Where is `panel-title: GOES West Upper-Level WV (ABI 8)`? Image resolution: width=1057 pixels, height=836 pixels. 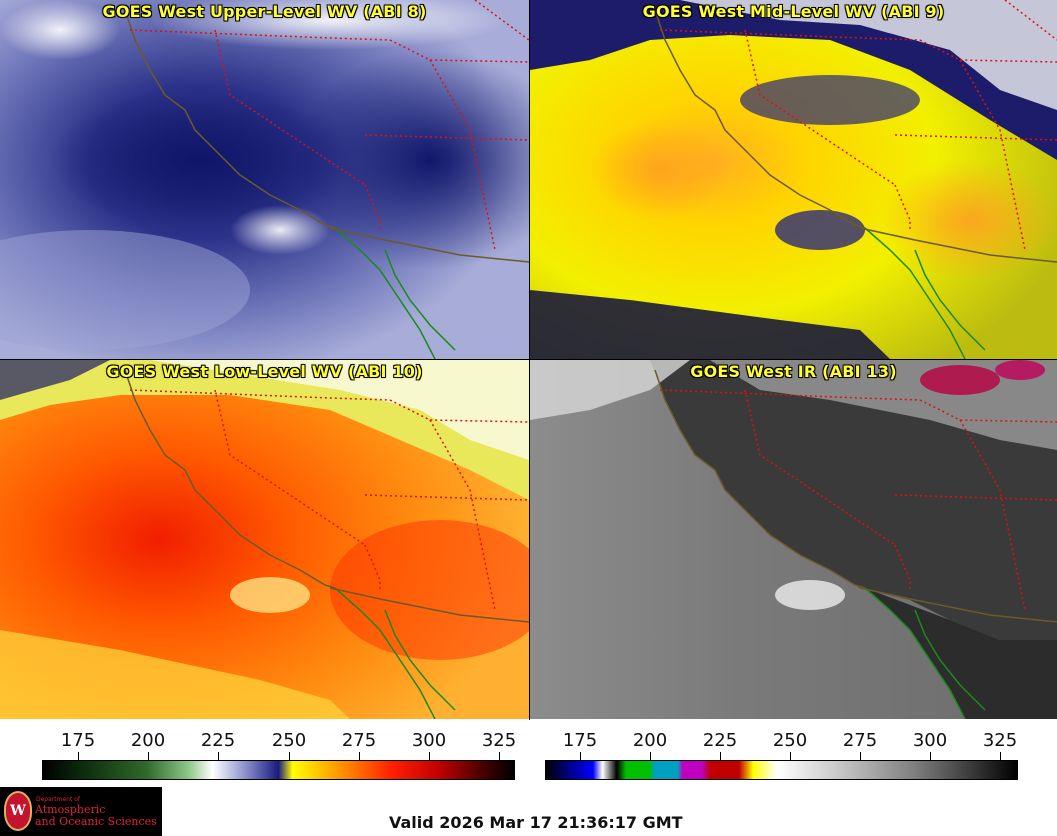
panel-title: GOES West Upper-Level WV (ABI 8) is located at coordinates (264, 11).